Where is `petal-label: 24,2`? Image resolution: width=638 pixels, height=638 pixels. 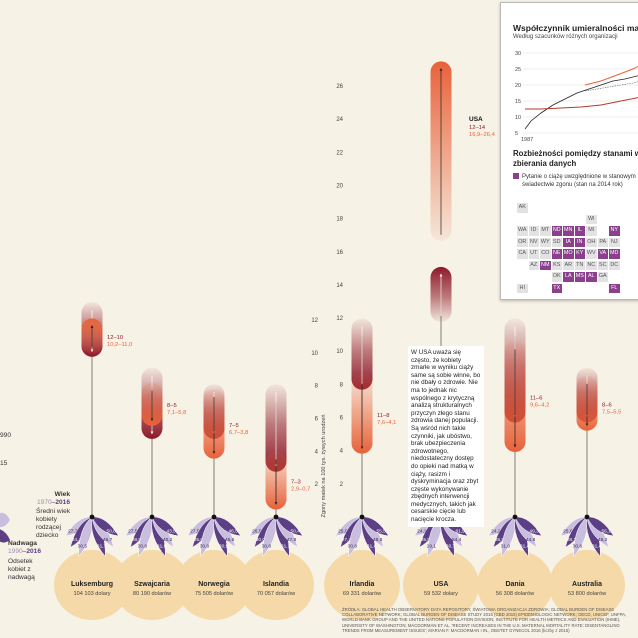
petal-label: 24,2 is located at coordinates (496, 532).